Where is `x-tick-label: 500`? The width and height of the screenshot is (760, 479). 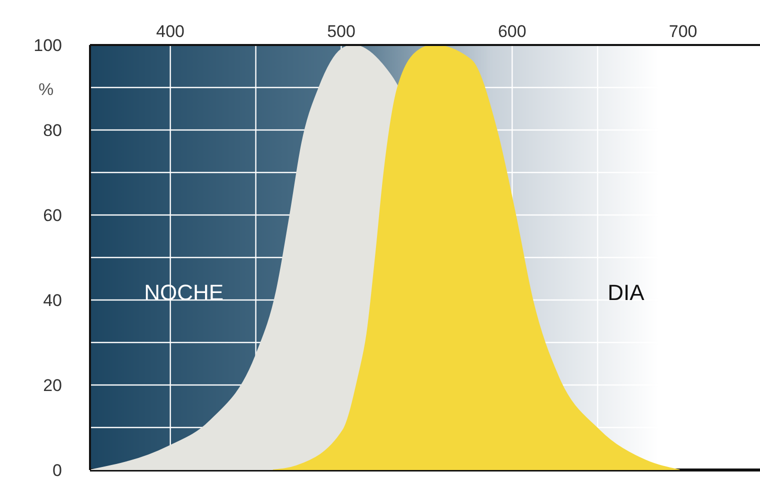
x-tick-label: 500 is located at coordinates (341, 31).